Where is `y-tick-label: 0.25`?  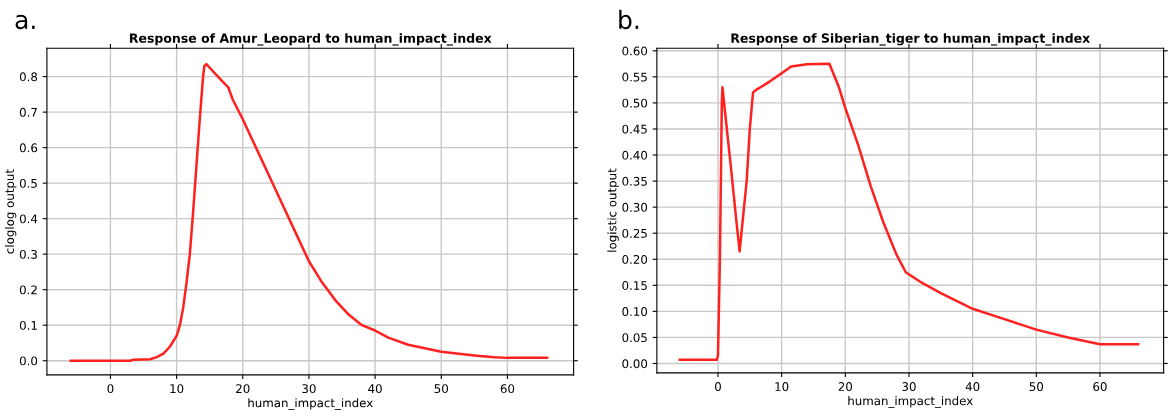 y-tick-label: 0.25 is located at coordinates (634, 233).